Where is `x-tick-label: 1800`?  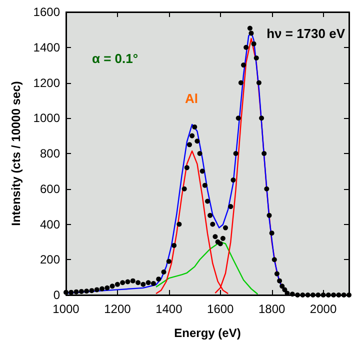 x-tick-label: 1800 is located at coordinates (272, 309).